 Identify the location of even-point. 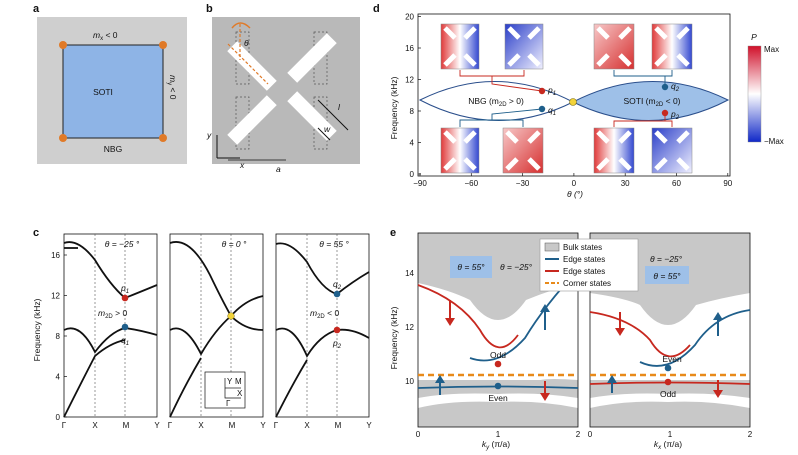
(668, 368).